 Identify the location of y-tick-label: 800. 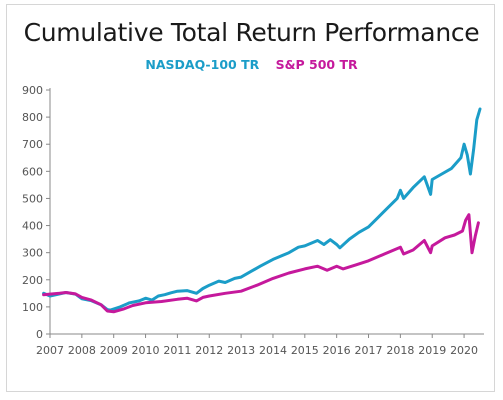
(32, 117).